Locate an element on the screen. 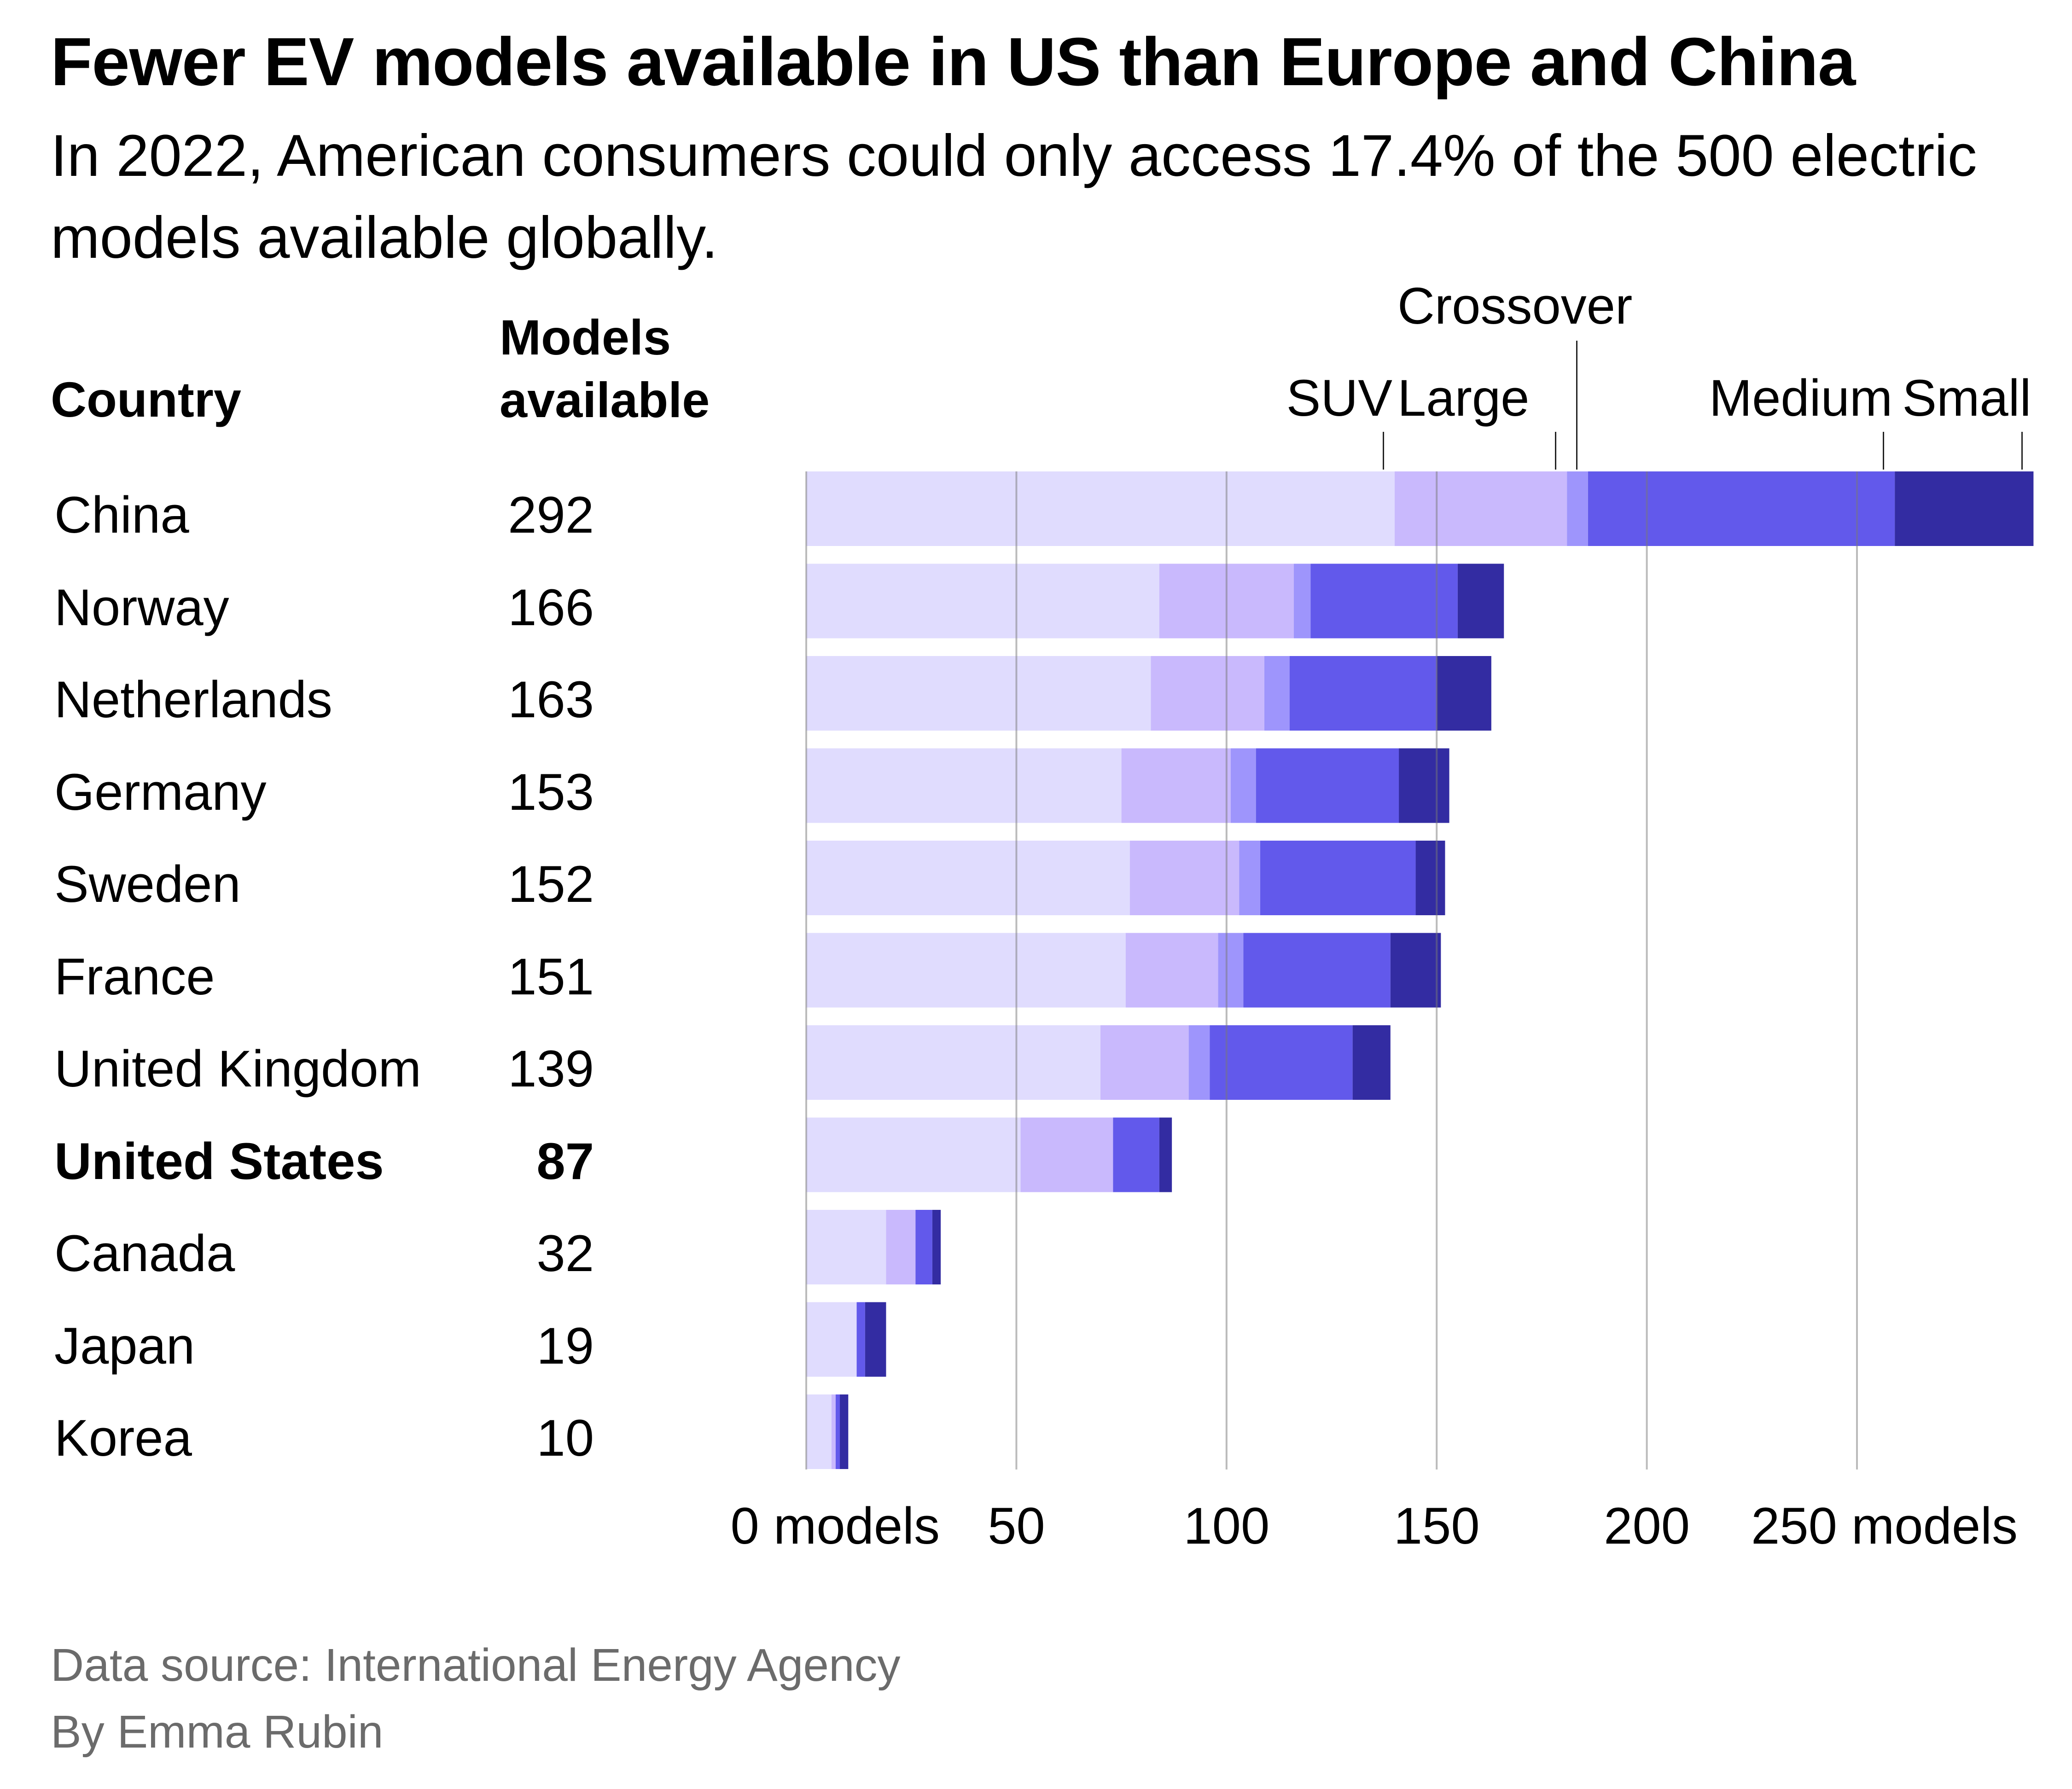 The image size is (2072, 1789). country-label-sweden: Sweden is located at coordinates (147, 884).